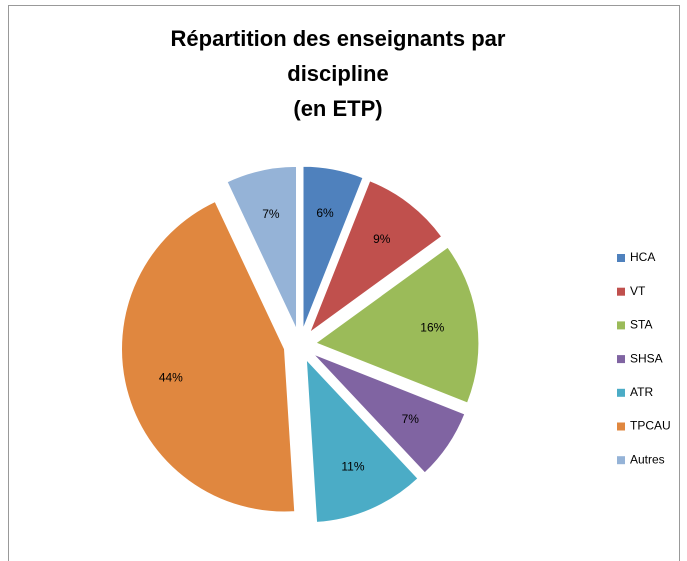 This screenshot has width=687, height=561. What do you see at coordinates (352, 467) in the screenshot?
I see `data-label: 11%` at bounding box center [352, 467].